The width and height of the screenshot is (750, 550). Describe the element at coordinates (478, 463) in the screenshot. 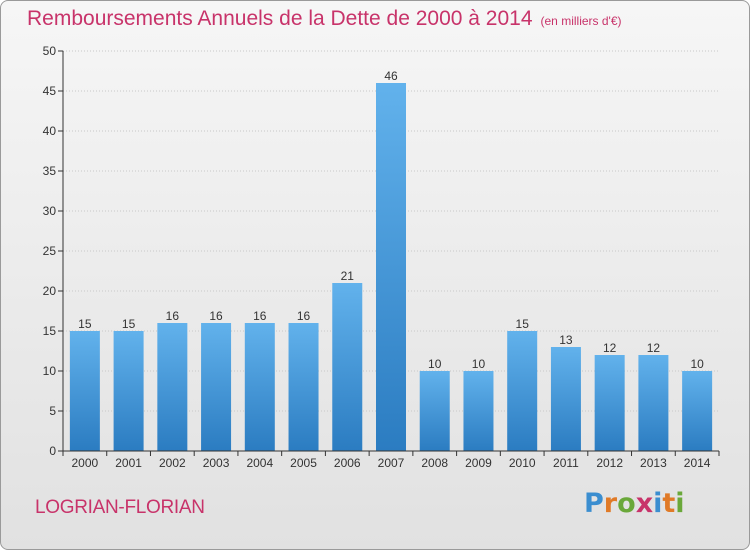

I see `x-tick-label-2009: 2009` at that location.